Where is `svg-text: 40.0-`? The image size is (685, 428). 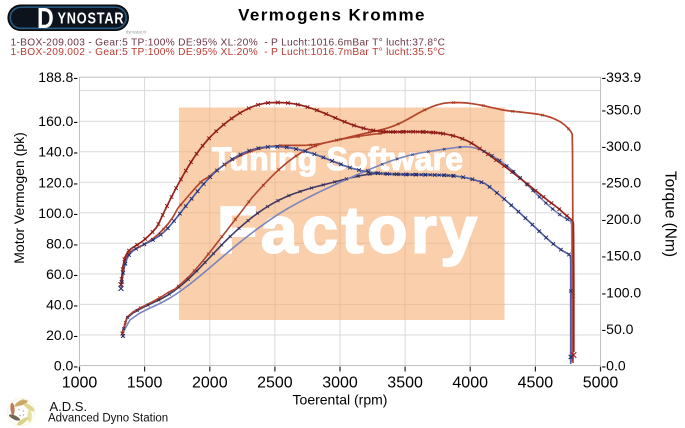 svg-text: 40.0- is located at coordinates (62, 304).